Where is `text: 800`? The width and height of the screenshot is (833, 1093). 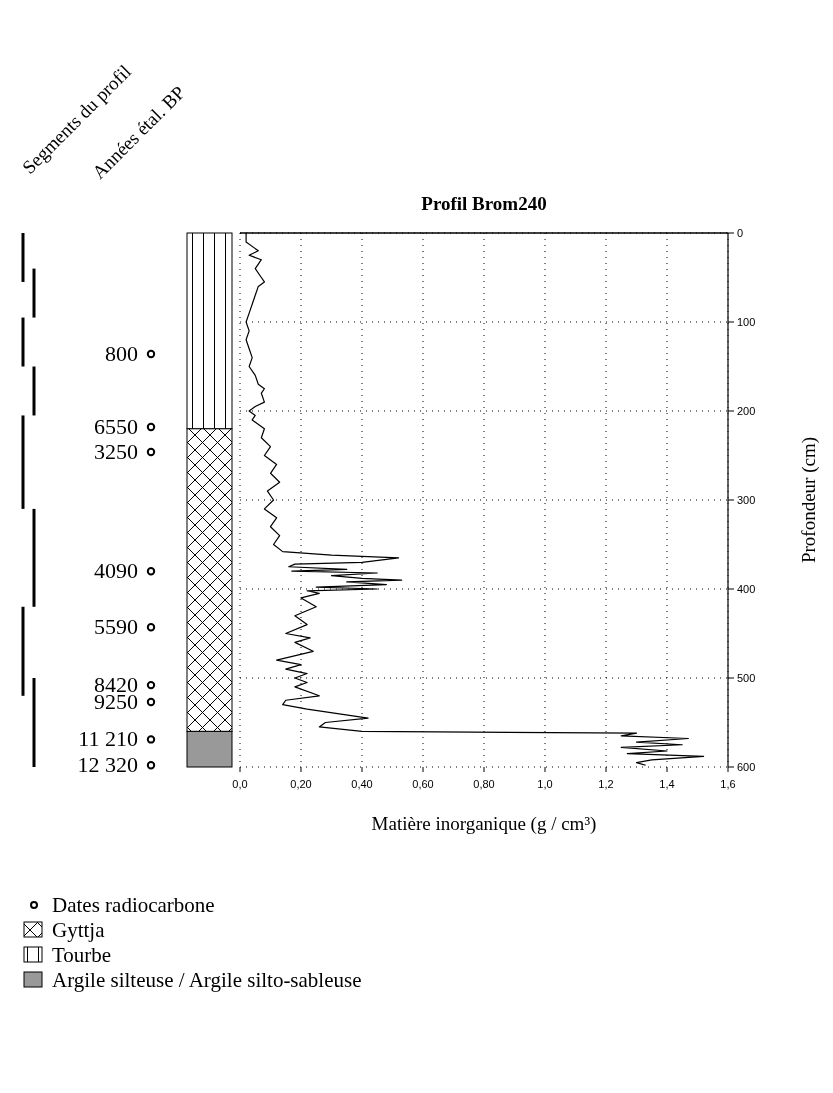 text: 800 is located at coordinates (121, 354).